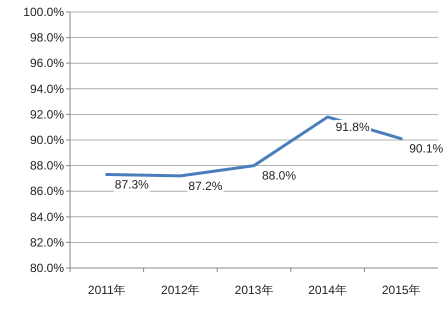 The image size is (443, 320). I want to click on data-label: 87.3%, so click(132, 185).